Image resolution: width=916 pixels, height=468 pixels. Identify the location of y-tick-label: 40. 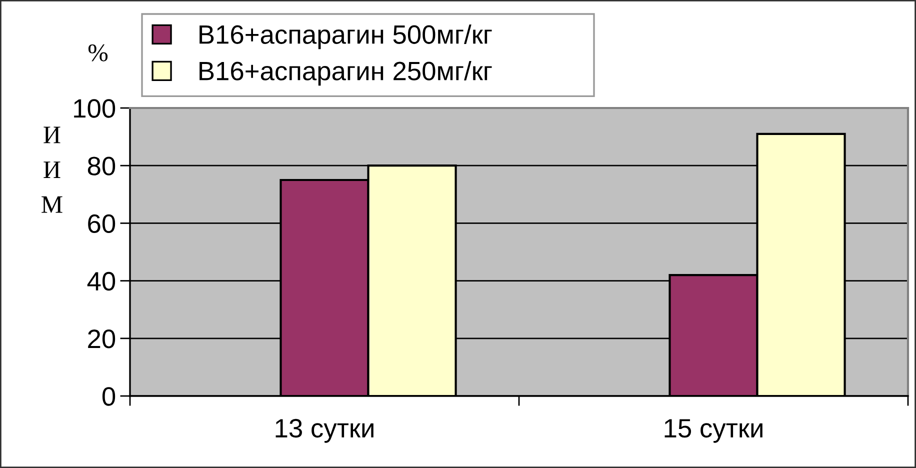
(101, 281).